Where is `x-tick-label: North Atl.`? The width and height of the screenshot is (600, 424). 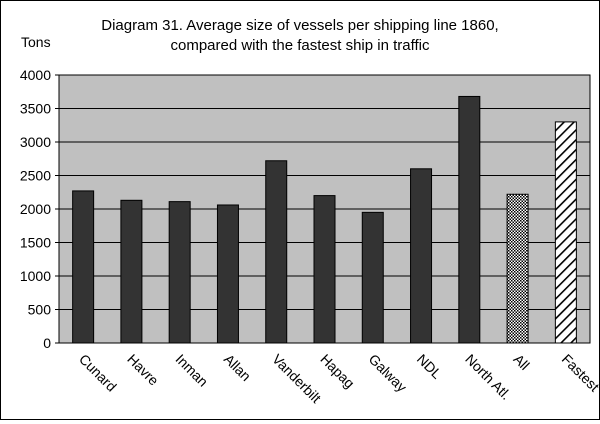
x-tick-label: North Atl. is located at coordinates (488, 377).